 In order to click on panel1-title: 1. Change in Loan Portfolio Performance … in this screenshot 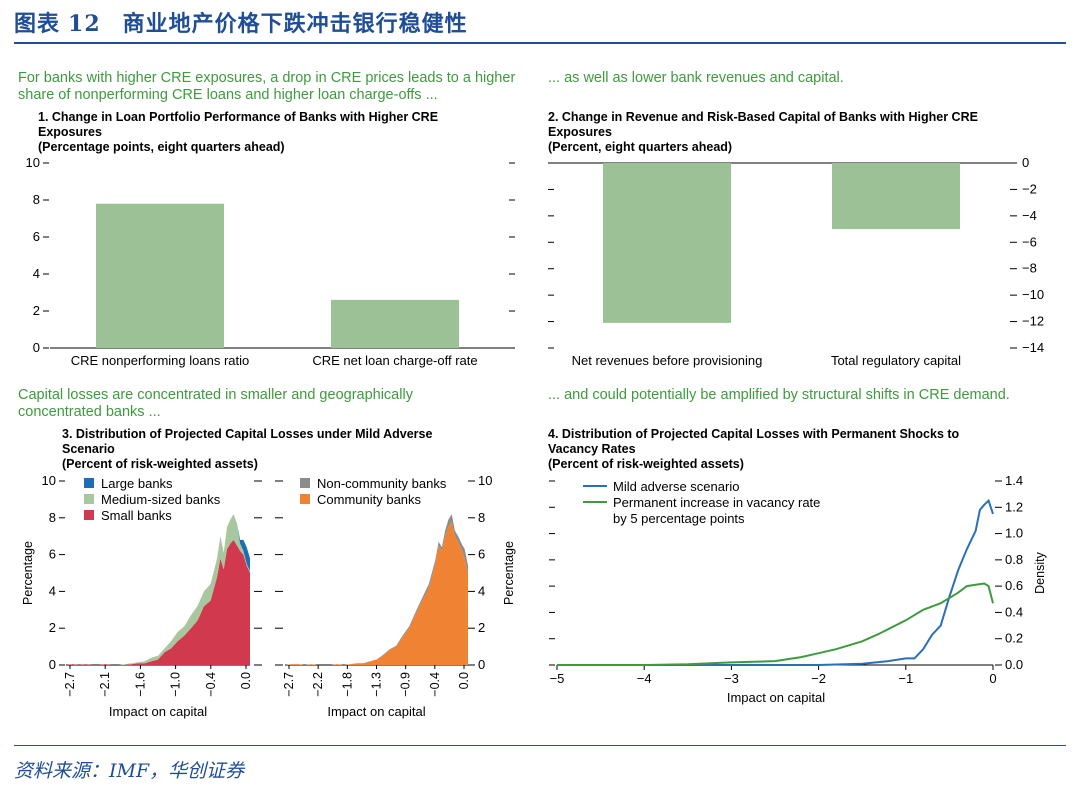, I will do `click(253, 132)`.